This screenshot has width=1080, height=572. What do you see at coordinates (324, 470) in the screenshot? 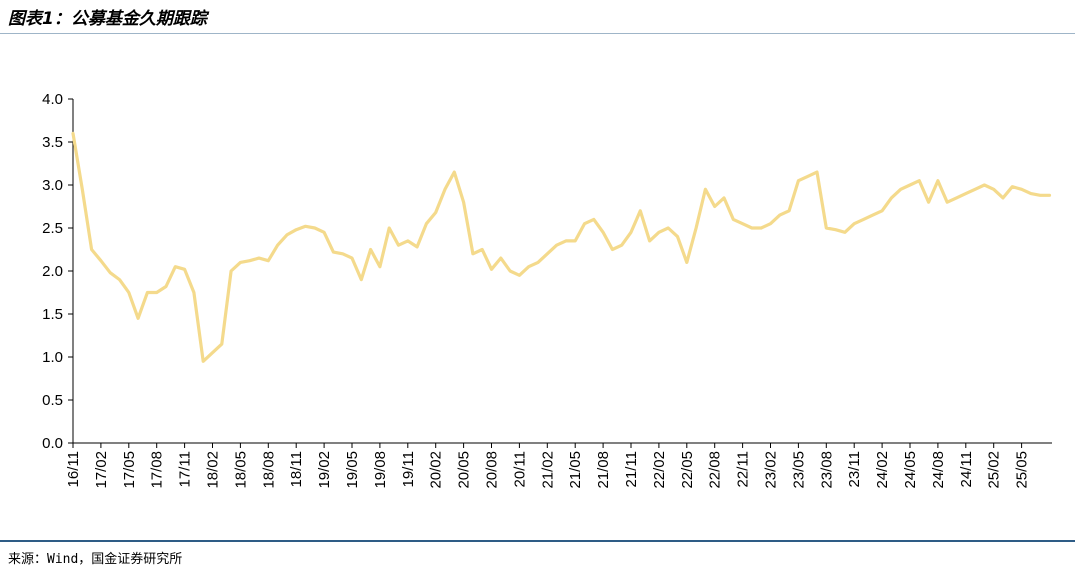
I see `x-tick-label: 19/02` at bounding box center [324, 470].